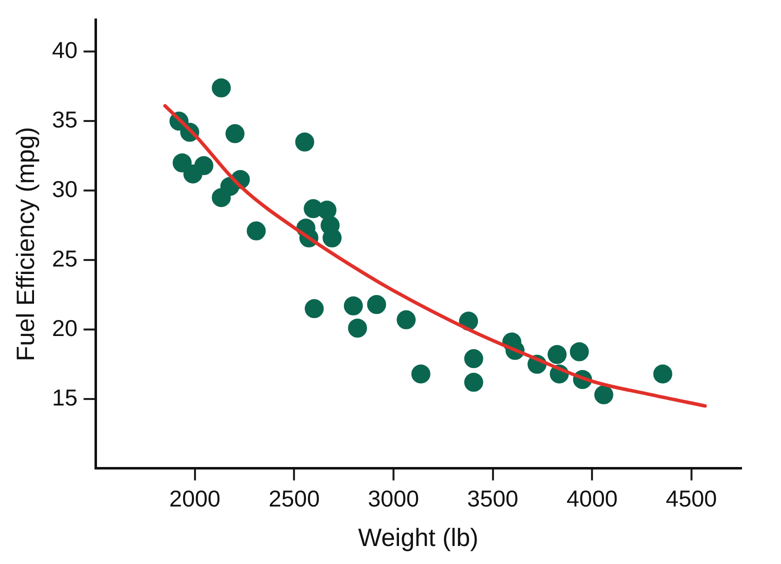 This screenshot has height=564, width=781. I want to click on y-tick-label: 40, so click(65, 50).